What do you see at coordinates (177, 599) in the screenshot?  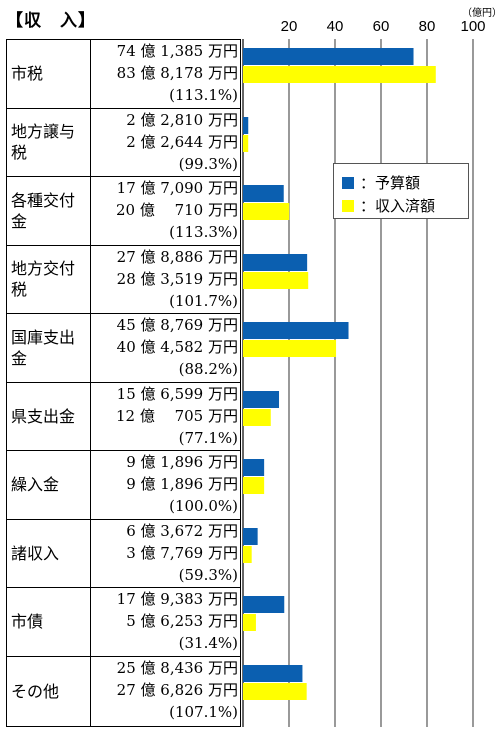 I see `value-label-budget: 17 億 9,383 万円` at bounding box center [177, 599].